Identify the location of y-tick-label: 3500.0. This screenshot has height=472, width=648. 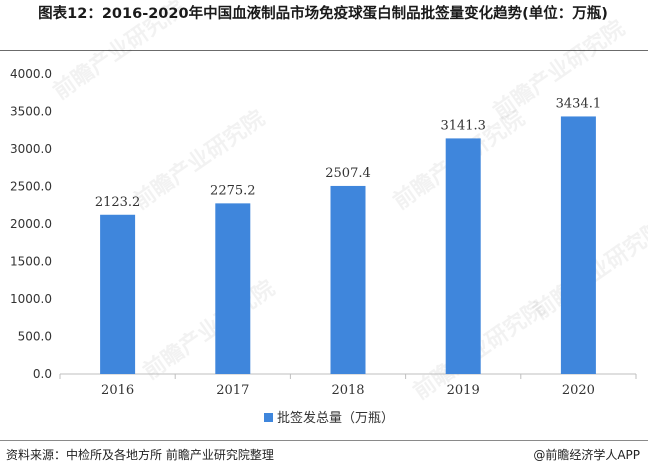
(31, 112).